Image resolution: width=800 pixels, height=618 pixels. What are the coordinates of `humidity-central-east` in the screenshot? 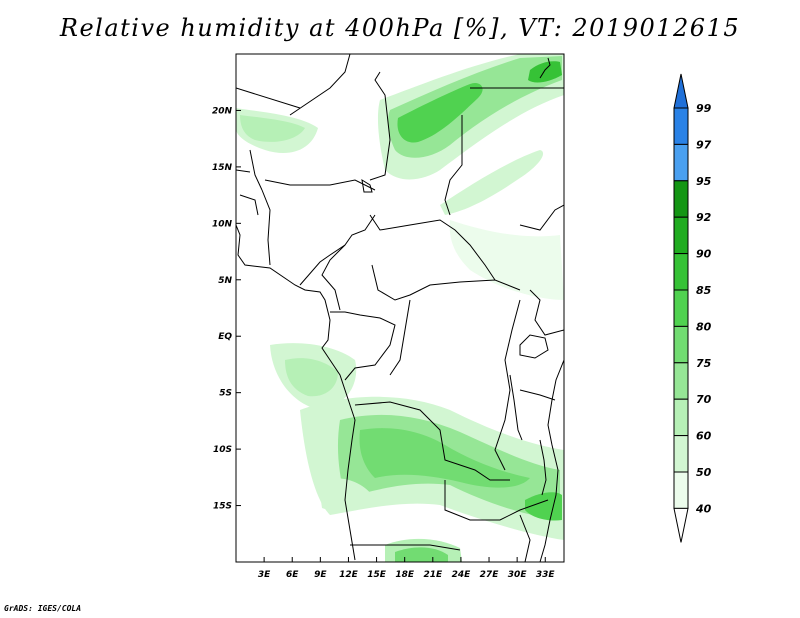 It's located at (506, 260).